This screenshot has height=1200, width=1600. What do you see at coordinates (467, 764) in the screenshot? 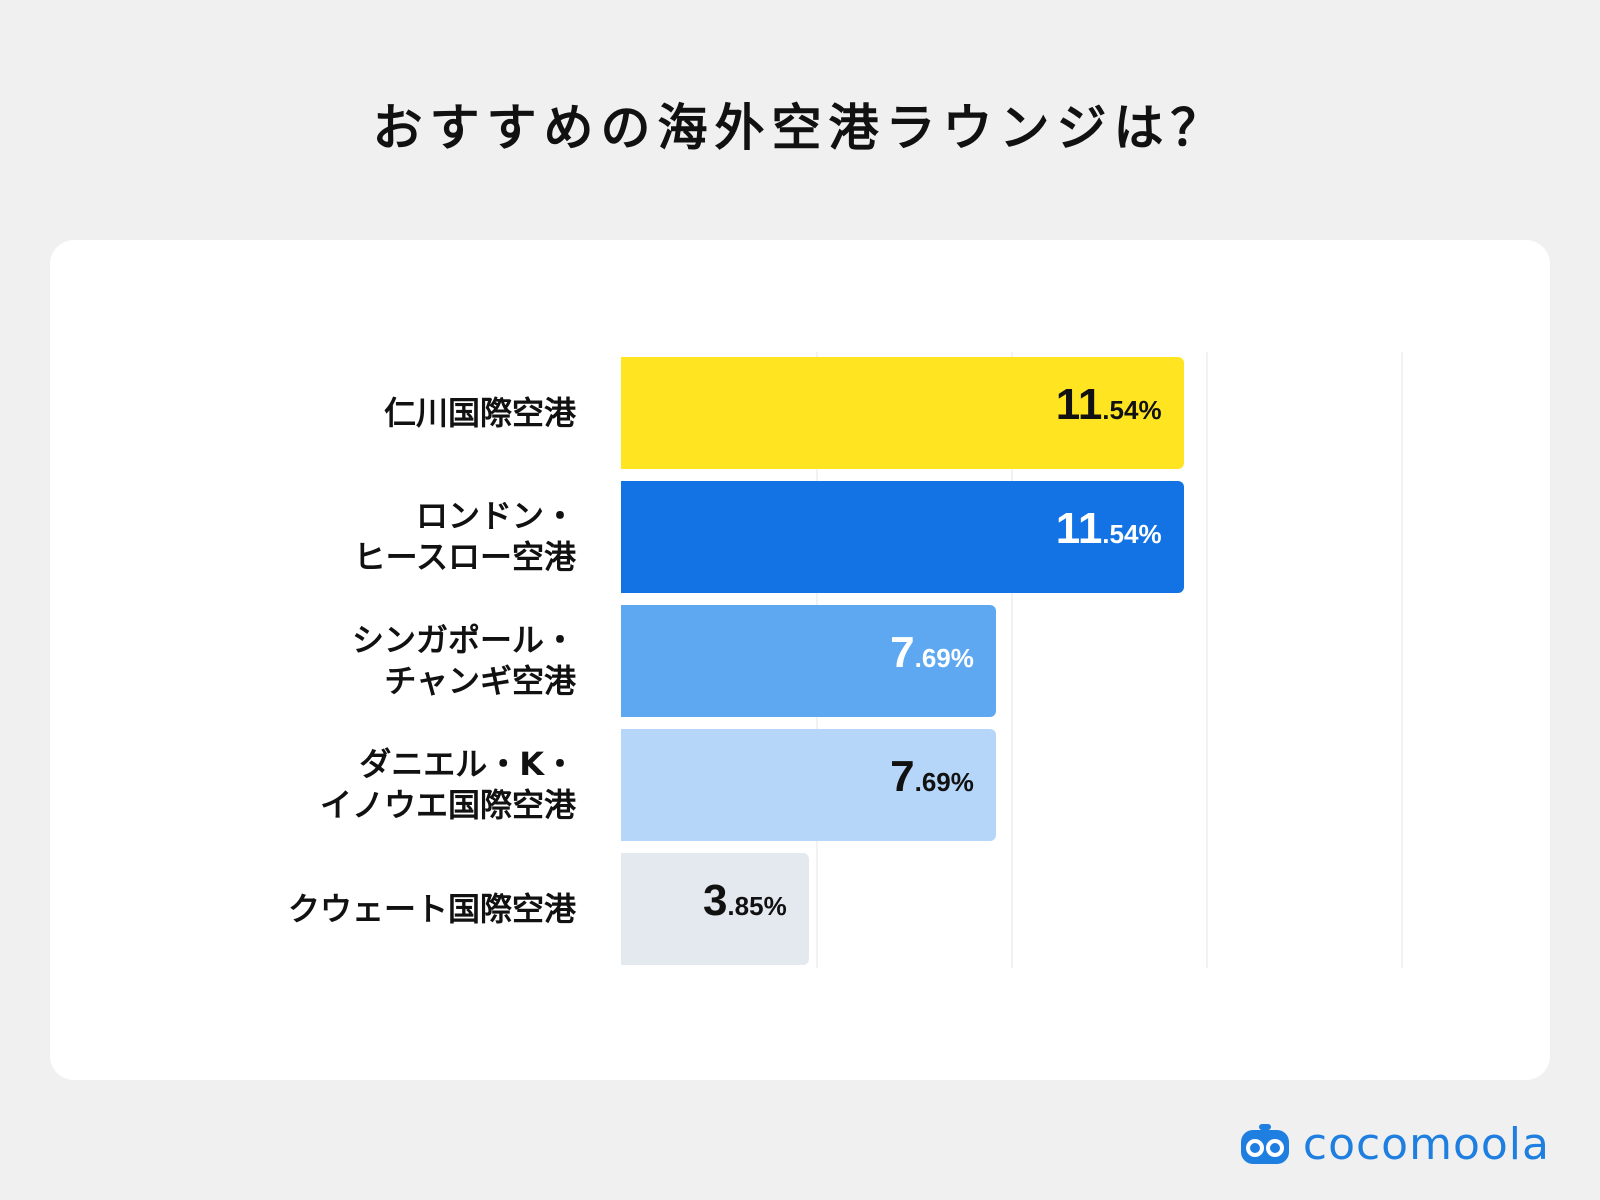
I see `category-label-line: ダニエル・K・` at bounding box center [467, 764].